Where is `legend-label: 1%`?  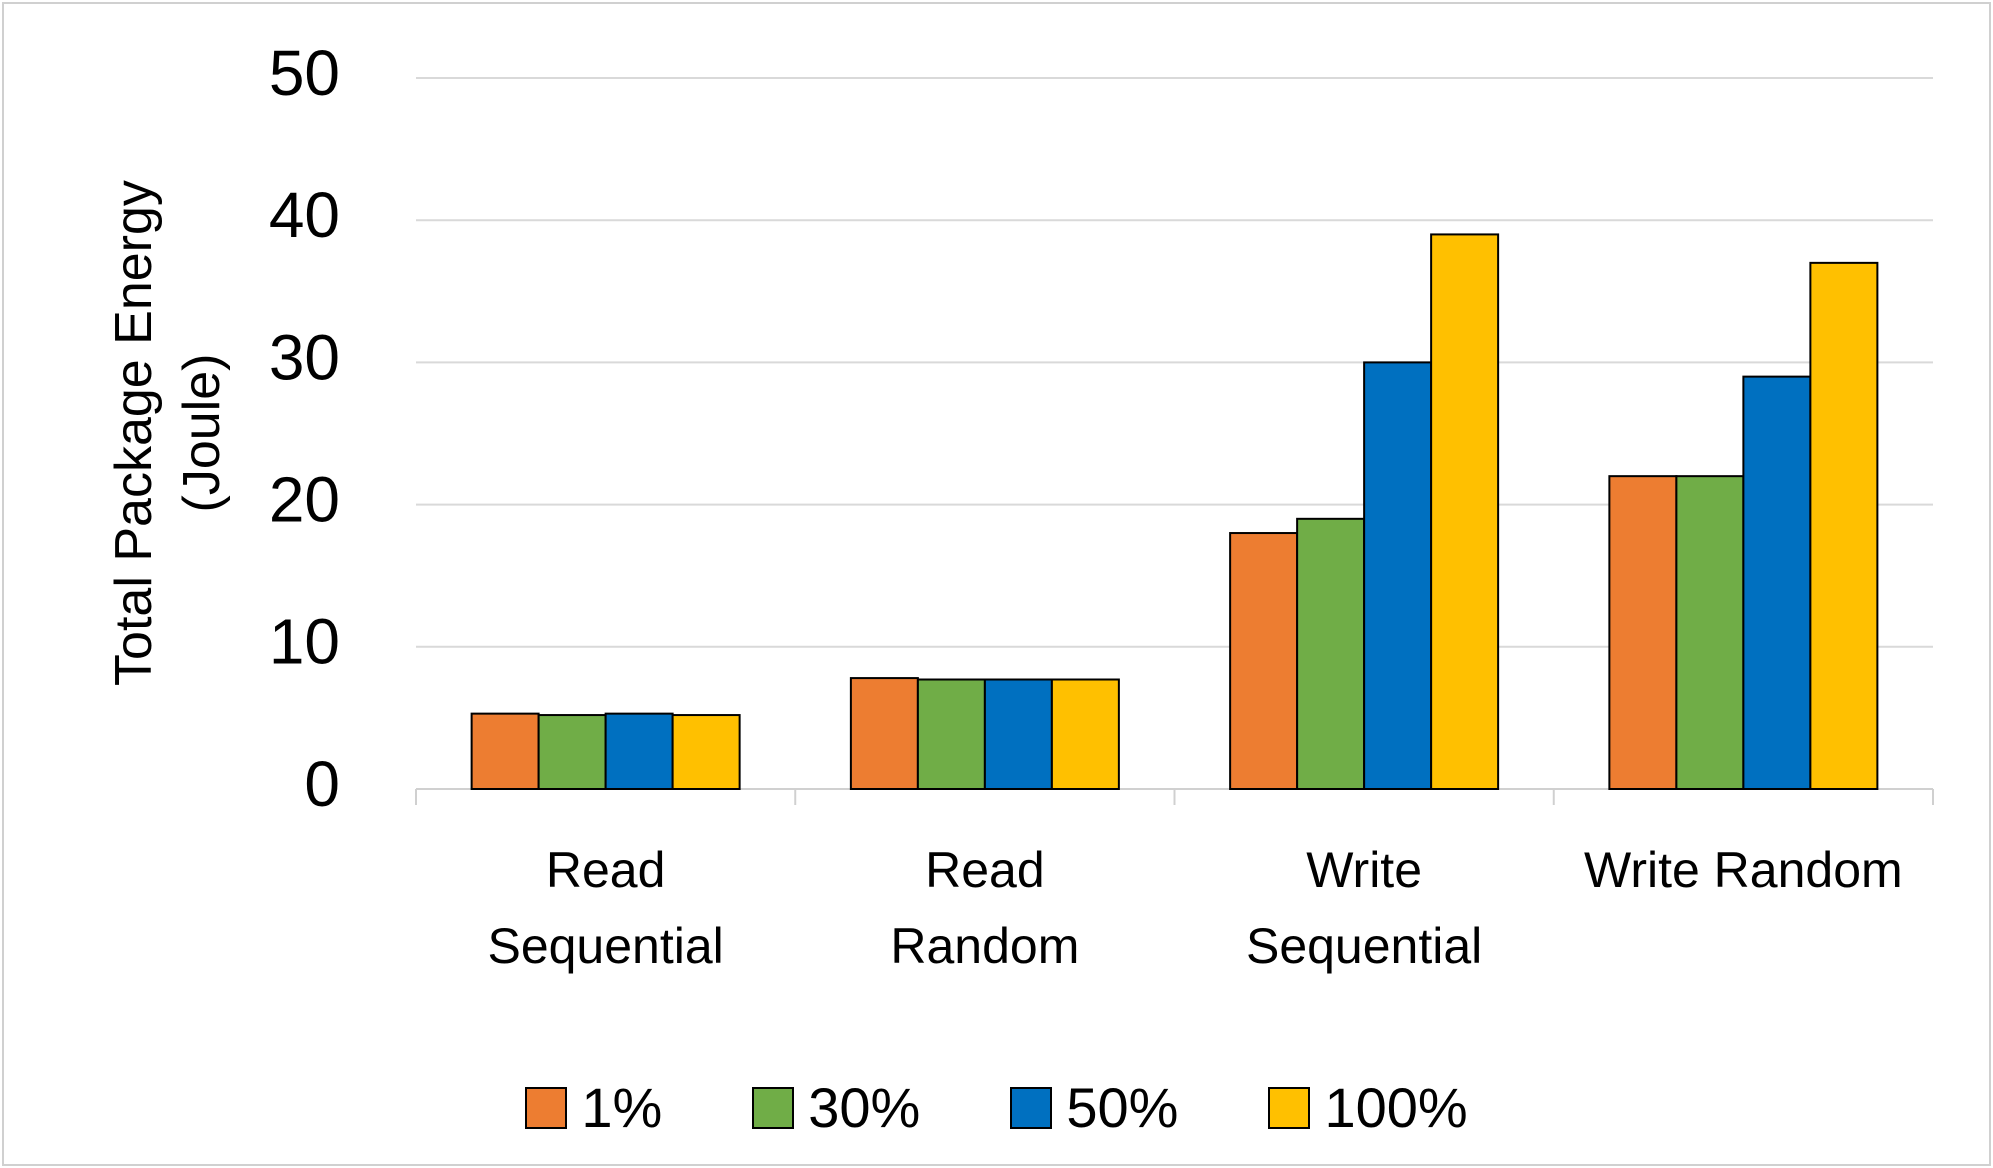
legend-label: 1% is located at coordinates (622, 1107).